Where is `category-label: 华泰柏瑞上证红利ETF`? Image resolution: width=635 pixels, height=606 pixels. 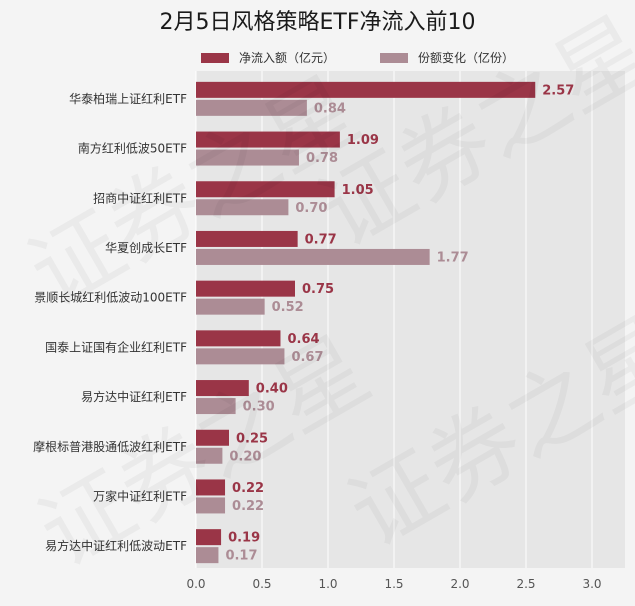
category-label: 华泰柏瑞上证红利ETF is located at coordinates (128, 98).